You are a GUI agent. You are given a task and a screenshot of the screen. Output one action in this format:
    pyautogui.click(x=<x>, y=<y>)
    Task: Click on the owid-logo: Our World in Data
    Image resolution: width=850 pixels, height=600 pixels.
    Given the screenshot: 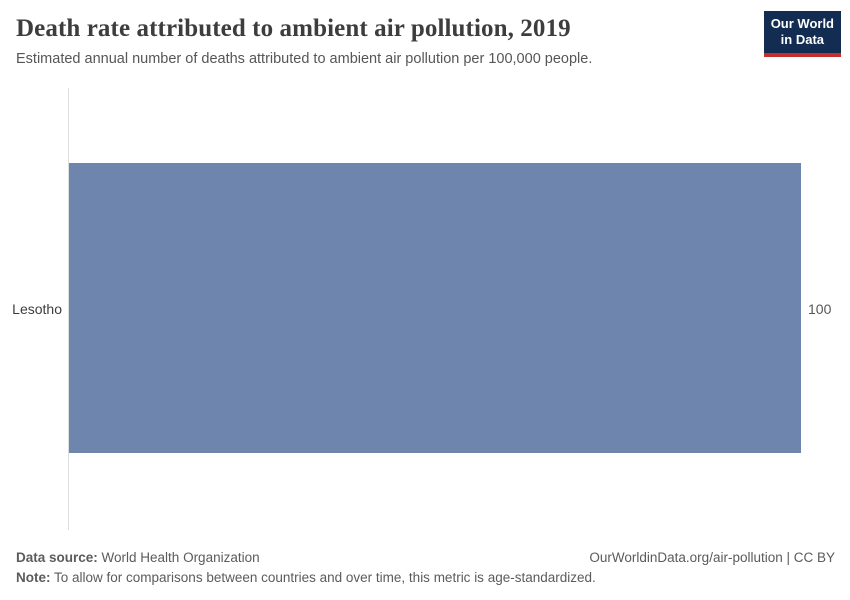 What is the action you would take?
    pyautogui.click(x=802, y=34)
    